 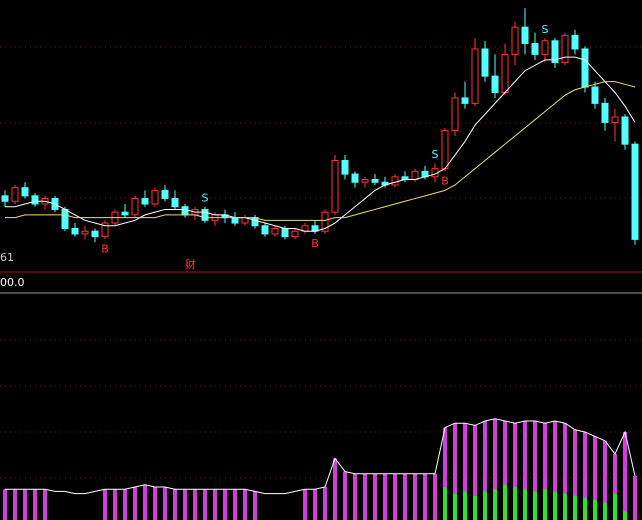 I want to click on indicator-line, so click(x=320, y=456).